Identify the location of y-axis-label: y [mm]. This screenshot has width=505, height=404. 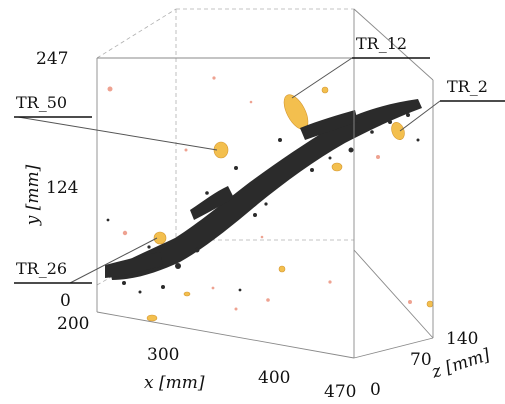
(33, 195).